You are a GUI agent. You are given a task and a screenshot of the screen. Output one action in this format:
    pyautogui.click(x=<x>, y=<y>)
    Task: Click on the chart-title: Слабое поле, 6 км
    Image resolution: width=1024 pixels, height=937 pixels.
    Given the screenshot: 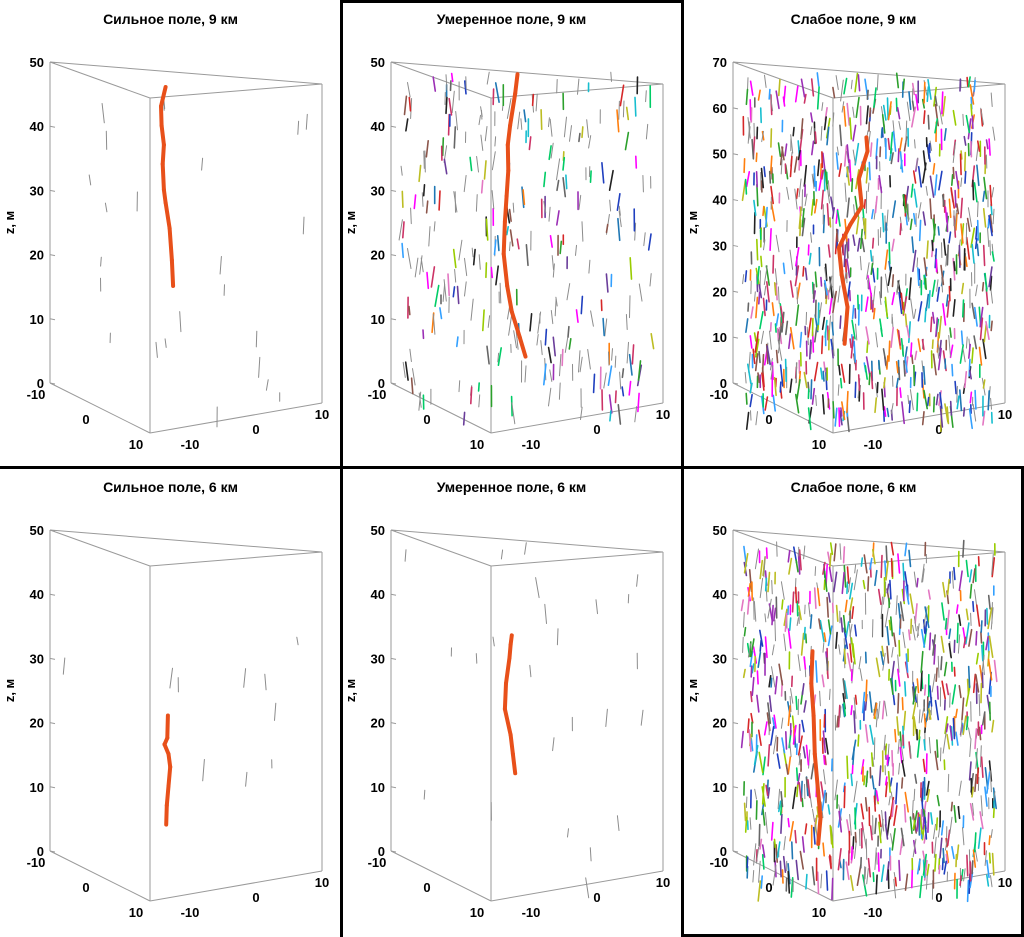 What is the action you would take?
    pyautogui.click(x=854, y=487)
    